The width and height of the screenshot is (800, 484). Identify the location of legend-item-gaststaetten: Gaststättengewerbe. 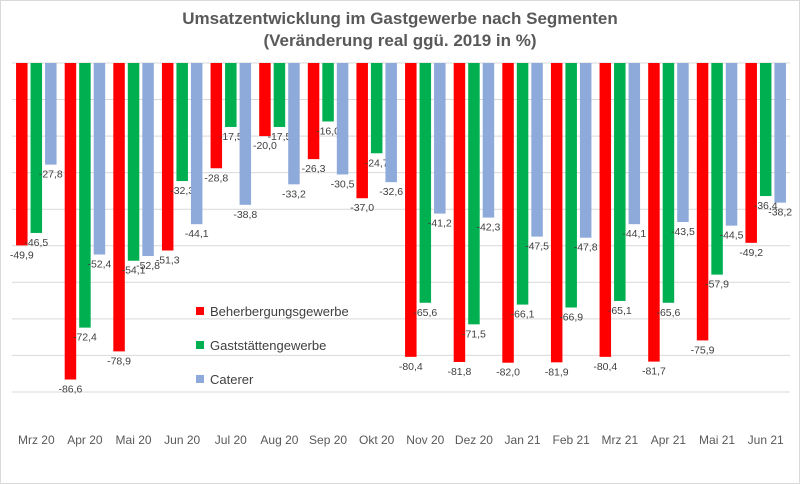
(272, 345).